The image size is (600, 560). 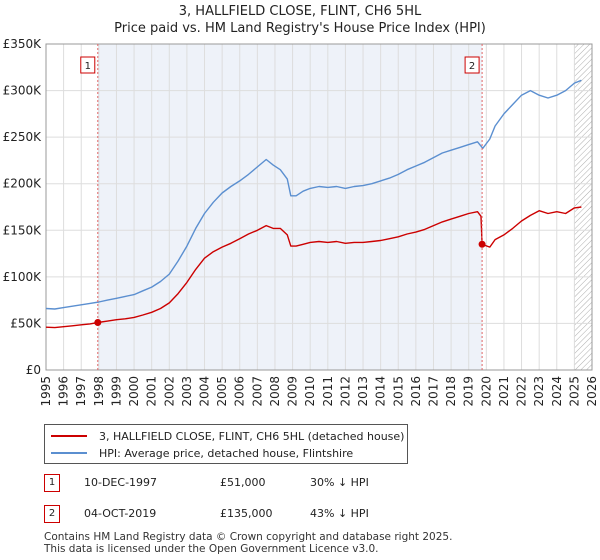 What do you see at coordinates (522, 391) in the screenshot?
I see `x-tick-label: 2022` at bounding box center [522, 391].